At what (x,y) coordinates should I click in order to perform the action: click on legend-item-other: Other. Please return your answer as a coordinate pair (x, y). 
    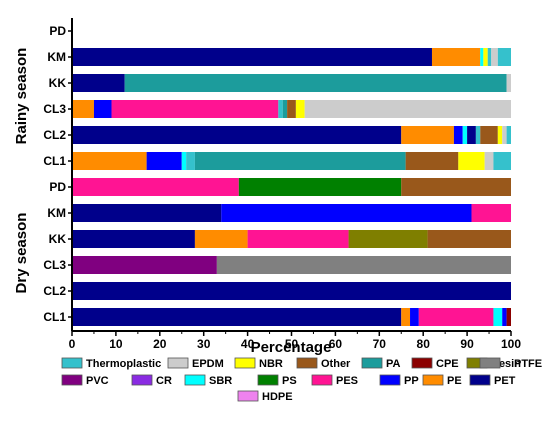
    Looking at the image, I should click on (323, 363).